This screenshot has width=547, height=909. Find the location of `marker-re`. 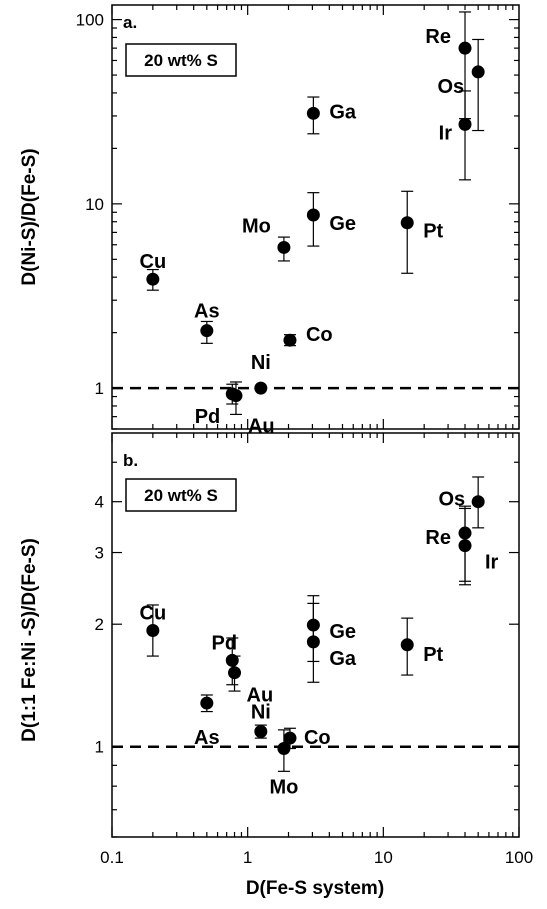

marker-re is located at coordinates (465, 48).